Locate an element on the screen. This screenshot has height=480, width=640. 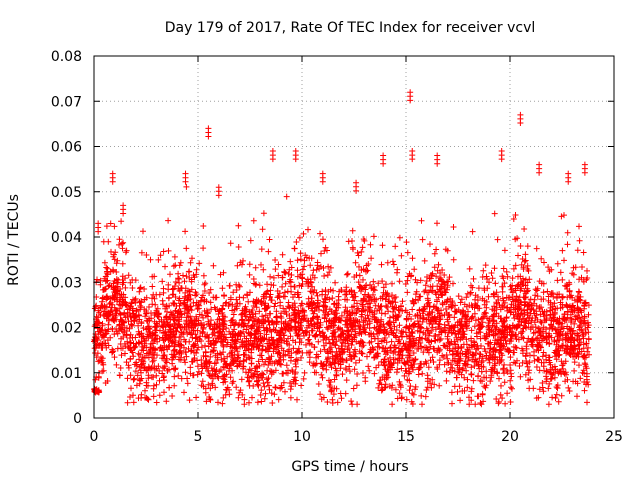
x-tick-label: 5 is located at coordinates (198, 437).